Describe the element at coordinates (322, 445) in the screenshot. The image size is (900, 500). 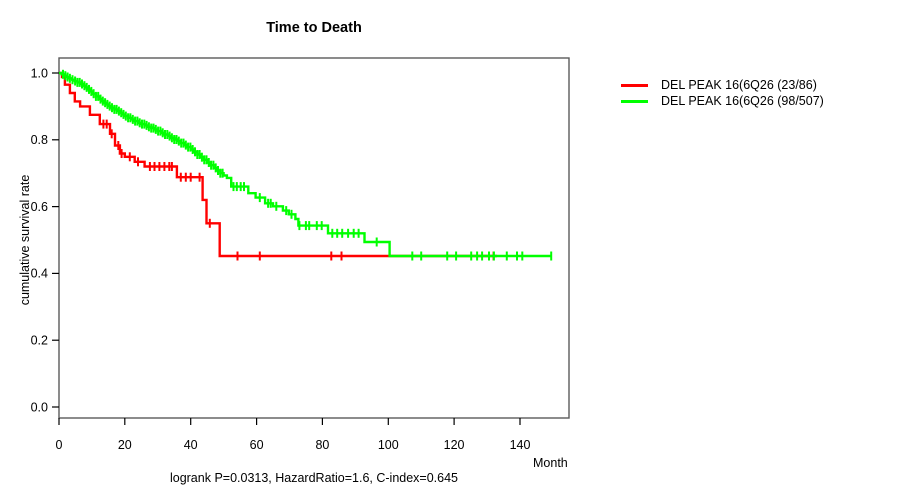
I see `x-tick-label: 80` at that location.